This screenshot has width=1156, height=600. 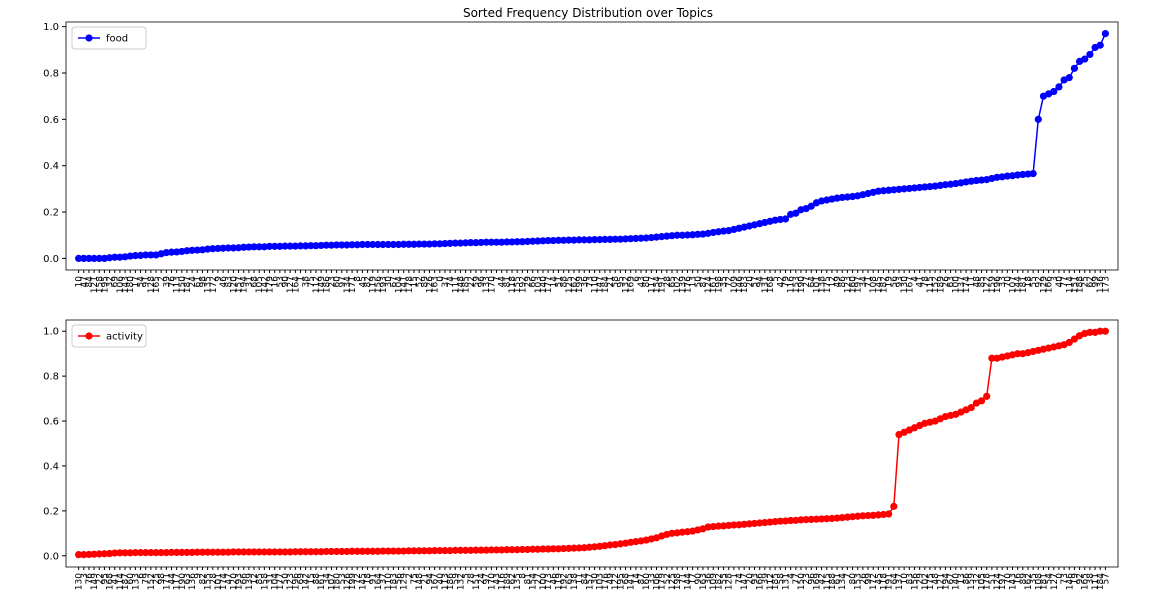 I want to click on x-tick-label: 101, so click(x=219, y=581).